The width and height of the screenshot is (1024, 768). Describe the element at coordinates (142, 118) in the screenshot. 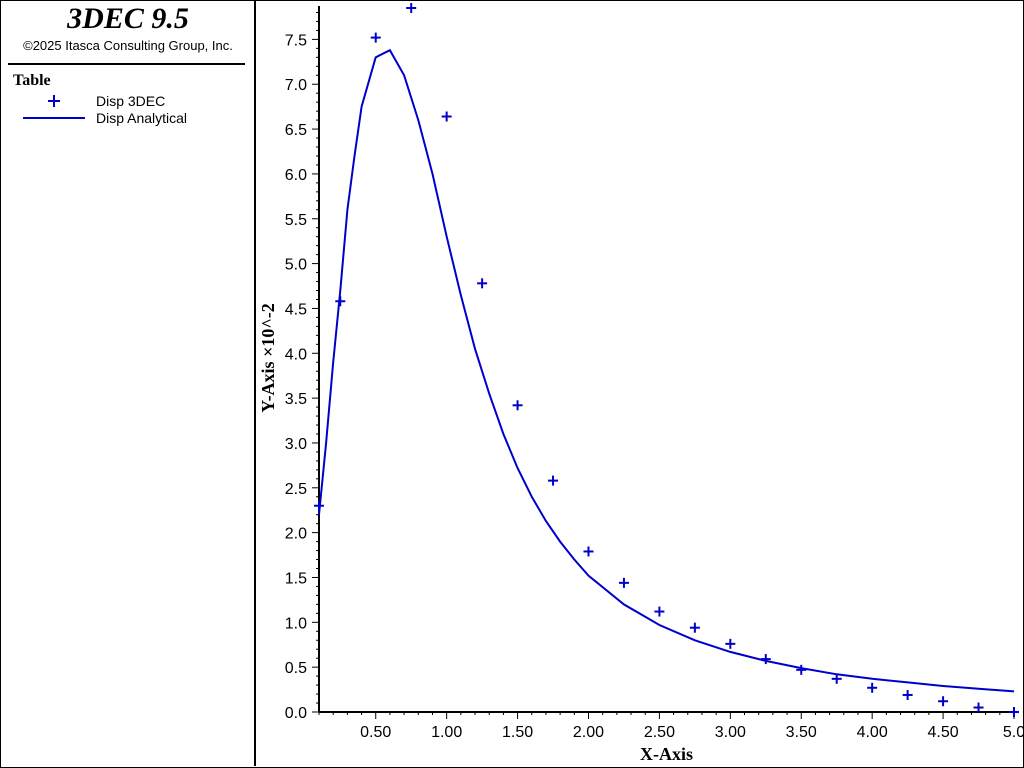

I see `legend-label-disp-analytical: Disp Analytical` at that location.